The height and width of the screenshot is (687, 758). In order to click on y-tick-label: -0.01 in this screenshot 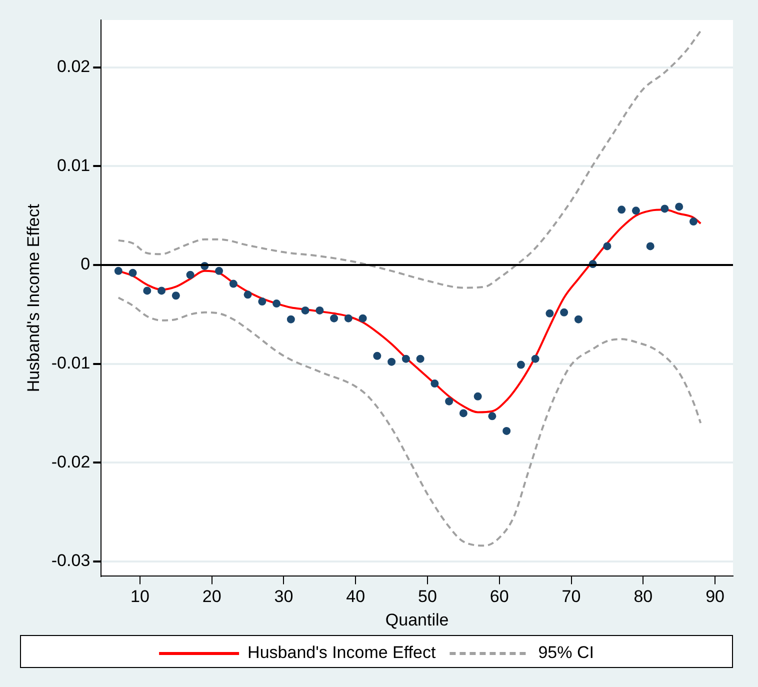, I will do `click(70, 362)`.